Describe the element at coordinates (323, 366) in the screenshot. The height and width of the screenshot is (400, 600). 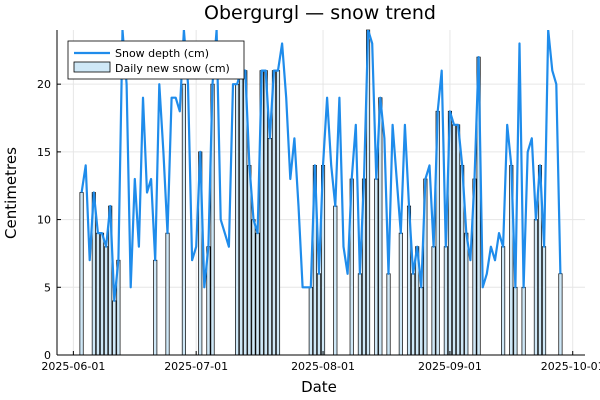
I see `x-tick-label: 2025-08-01` at that location.